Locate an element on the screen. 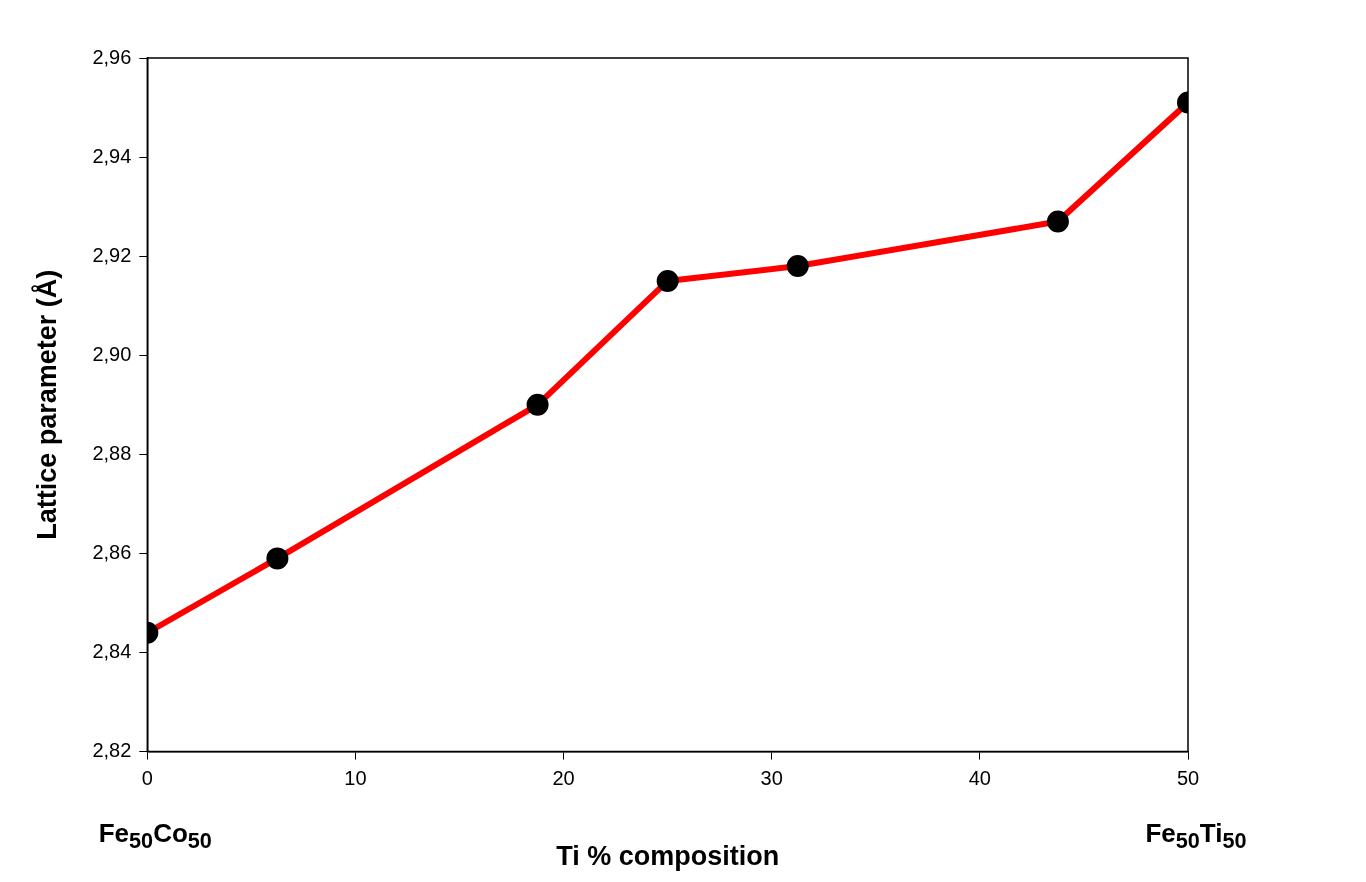 This screenshot has height=882, width=1366. text: Fe$_{50}$Co$_{50}$ is located at coordinates (155, 835).